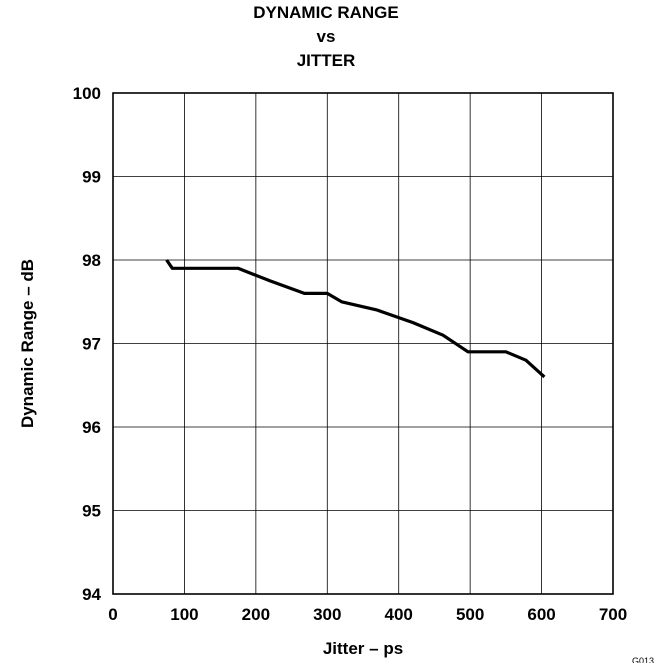 The width and height of the screenshot is (656, 663). I want to click on y-axis-ticks: 94 95 96 97 98 99 100, so click(87, 344).